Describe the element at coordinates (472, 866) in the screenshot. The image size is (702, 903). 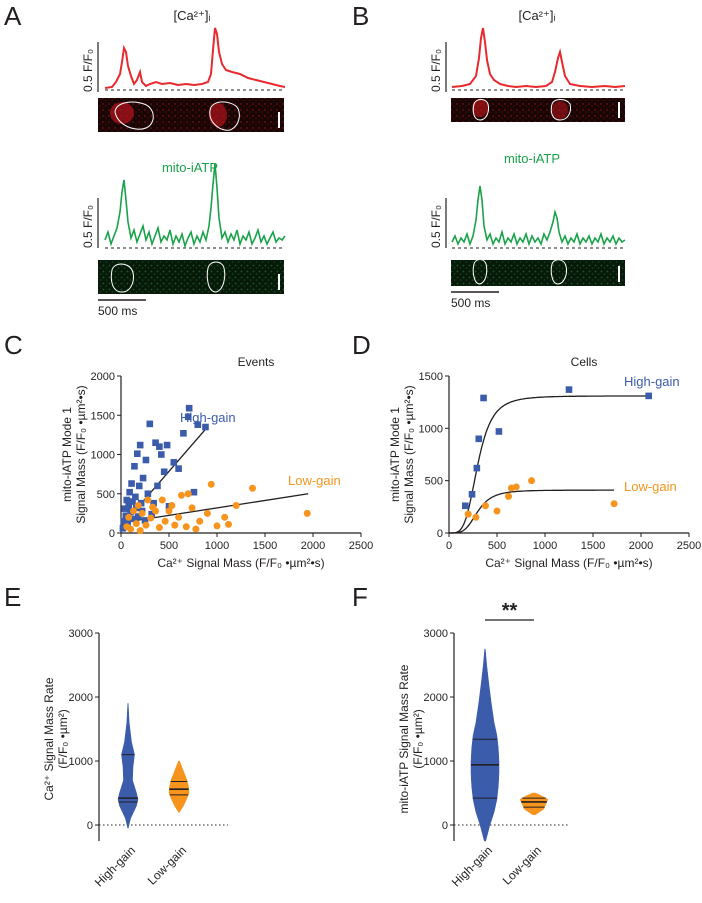
I see `panel-f-category-label: High-gain` at that location.